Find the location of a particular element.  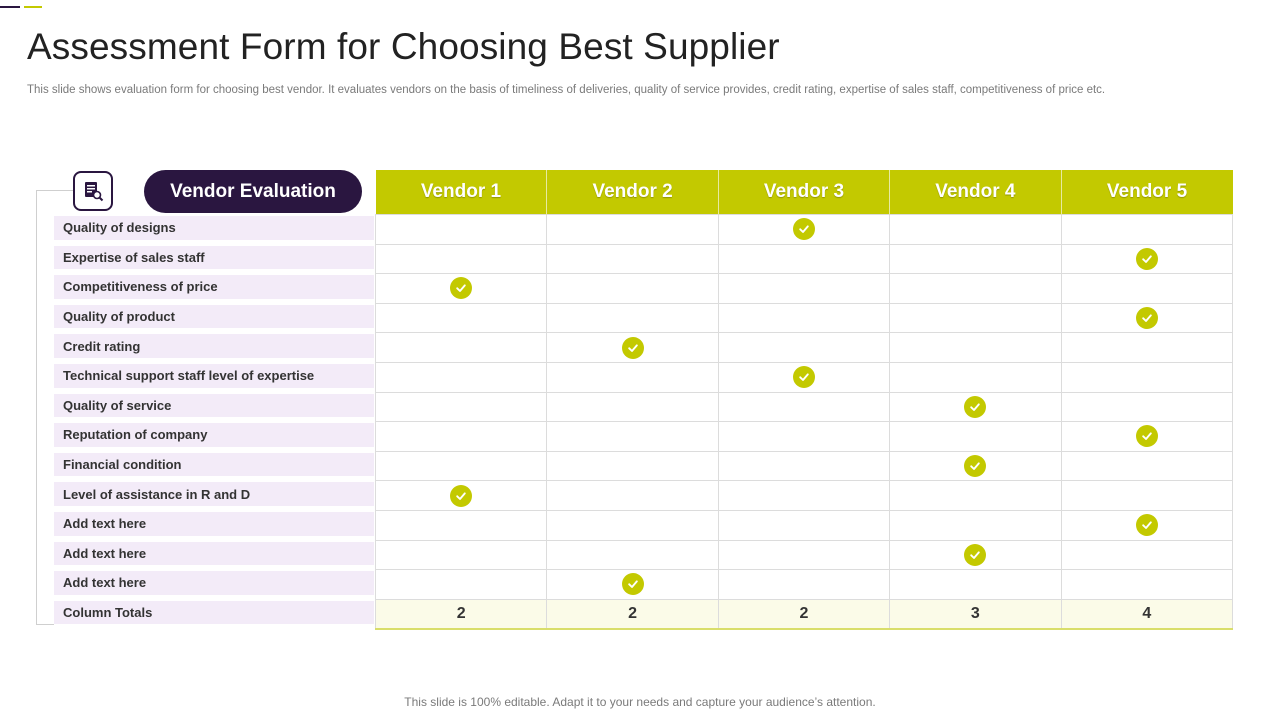

criteria-row: Level of assistance in R and D is located at coordinates (214, 494).